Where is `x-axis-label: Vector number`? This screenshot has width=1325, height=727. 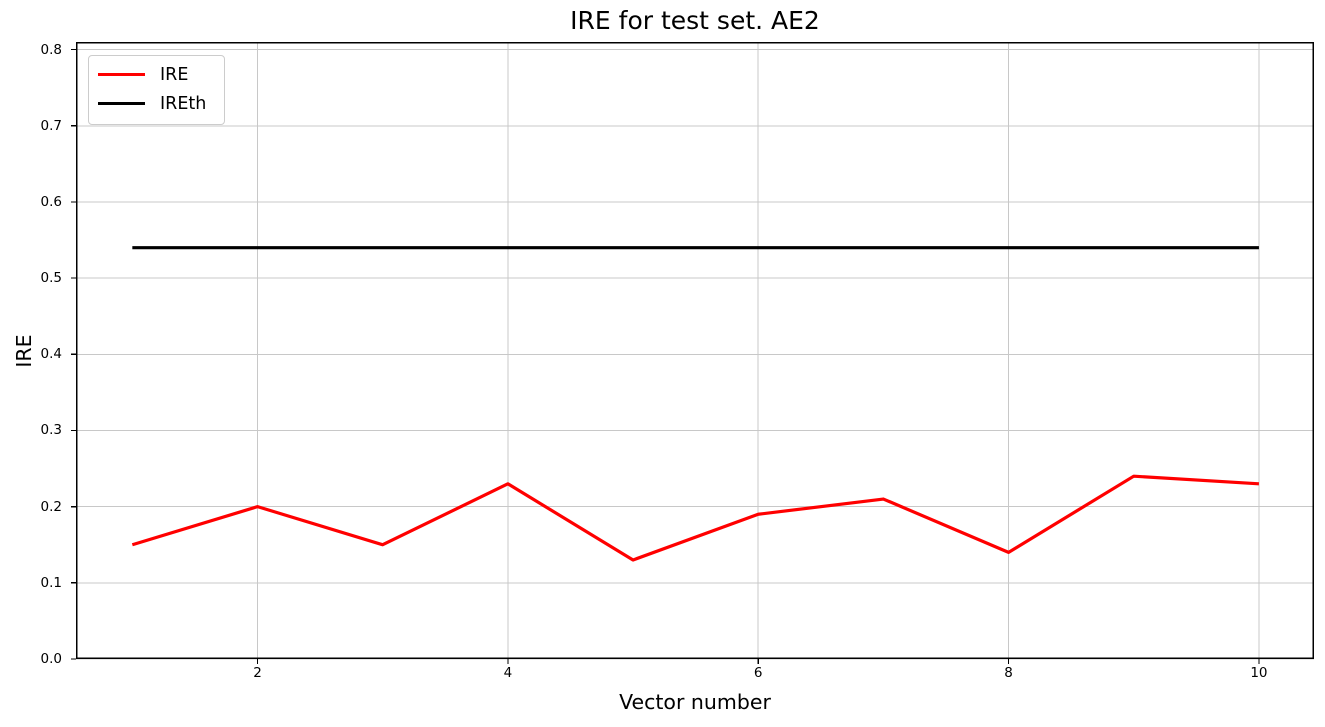
x-axis-label: Vector number is located at coordinates (695, 702).